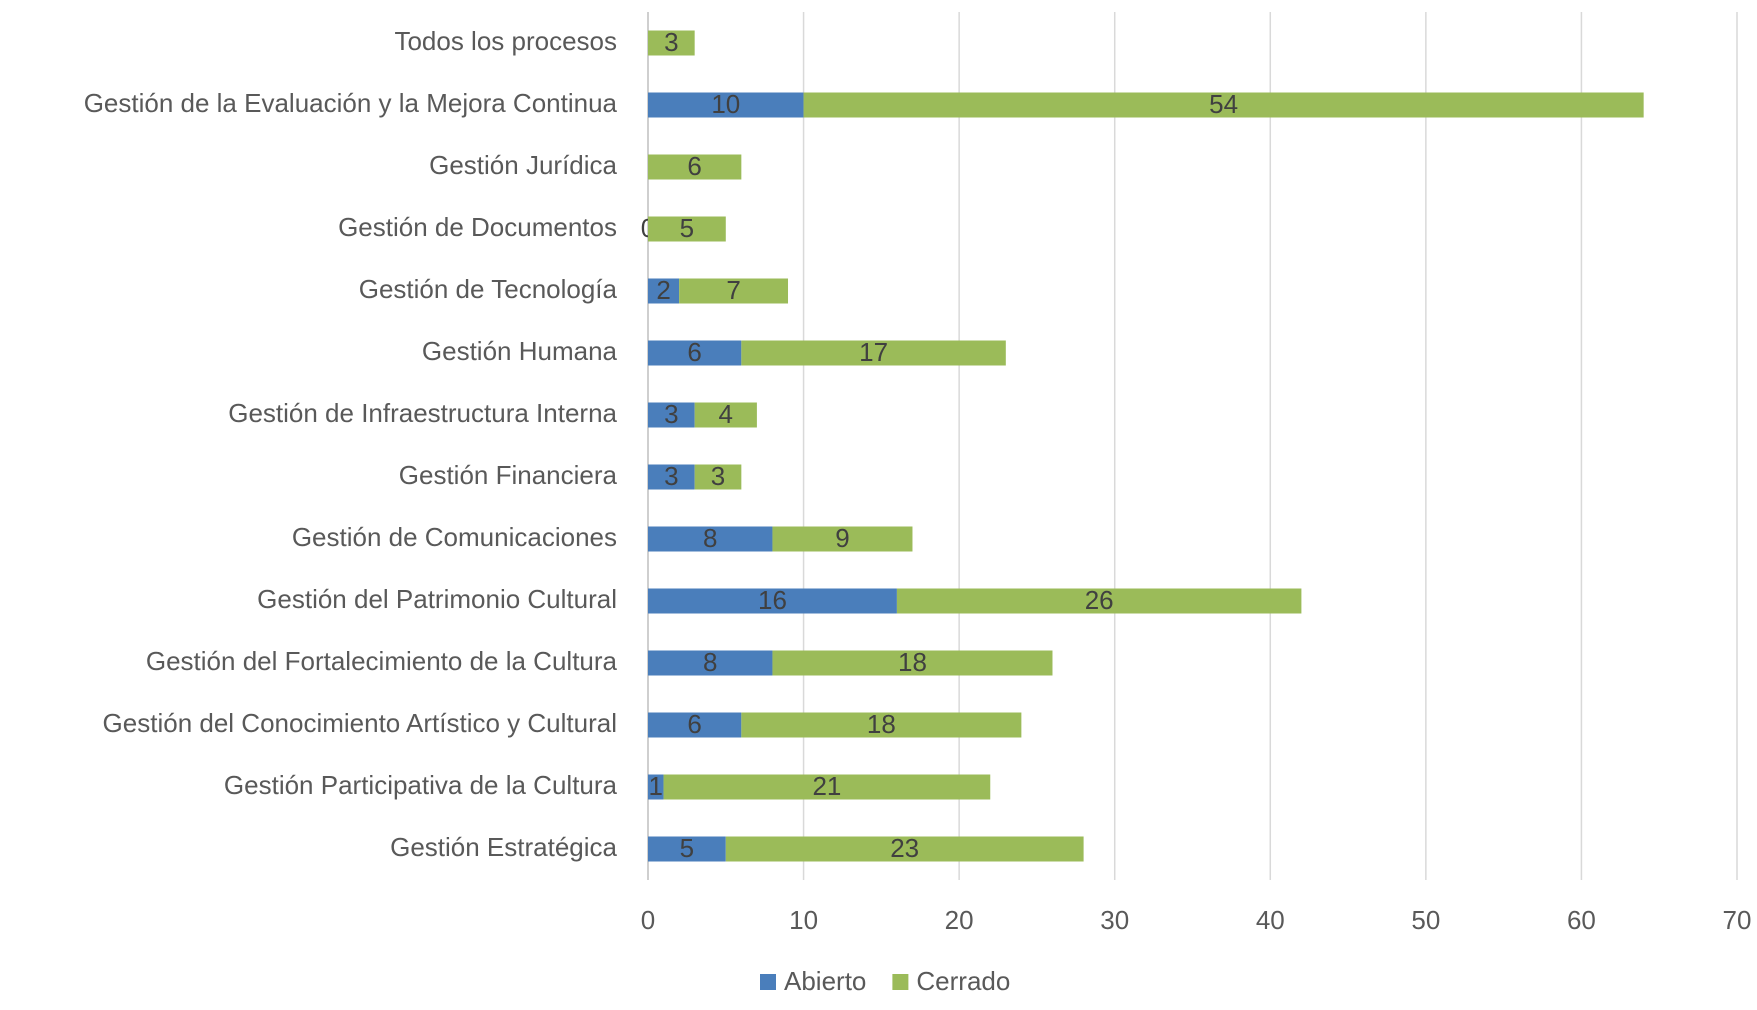 Image resolution: width=1757 pixels, height=1010 pixels. Describe the element at coordinates (1737, 920) in the screenshot. I see `x-tick-label: 70` at that location.